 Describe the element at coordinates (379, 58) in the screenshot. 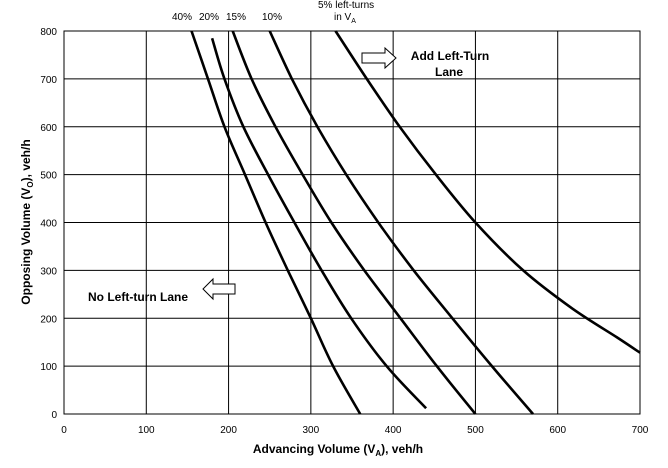

I see `right-arrow-icon` at that location.